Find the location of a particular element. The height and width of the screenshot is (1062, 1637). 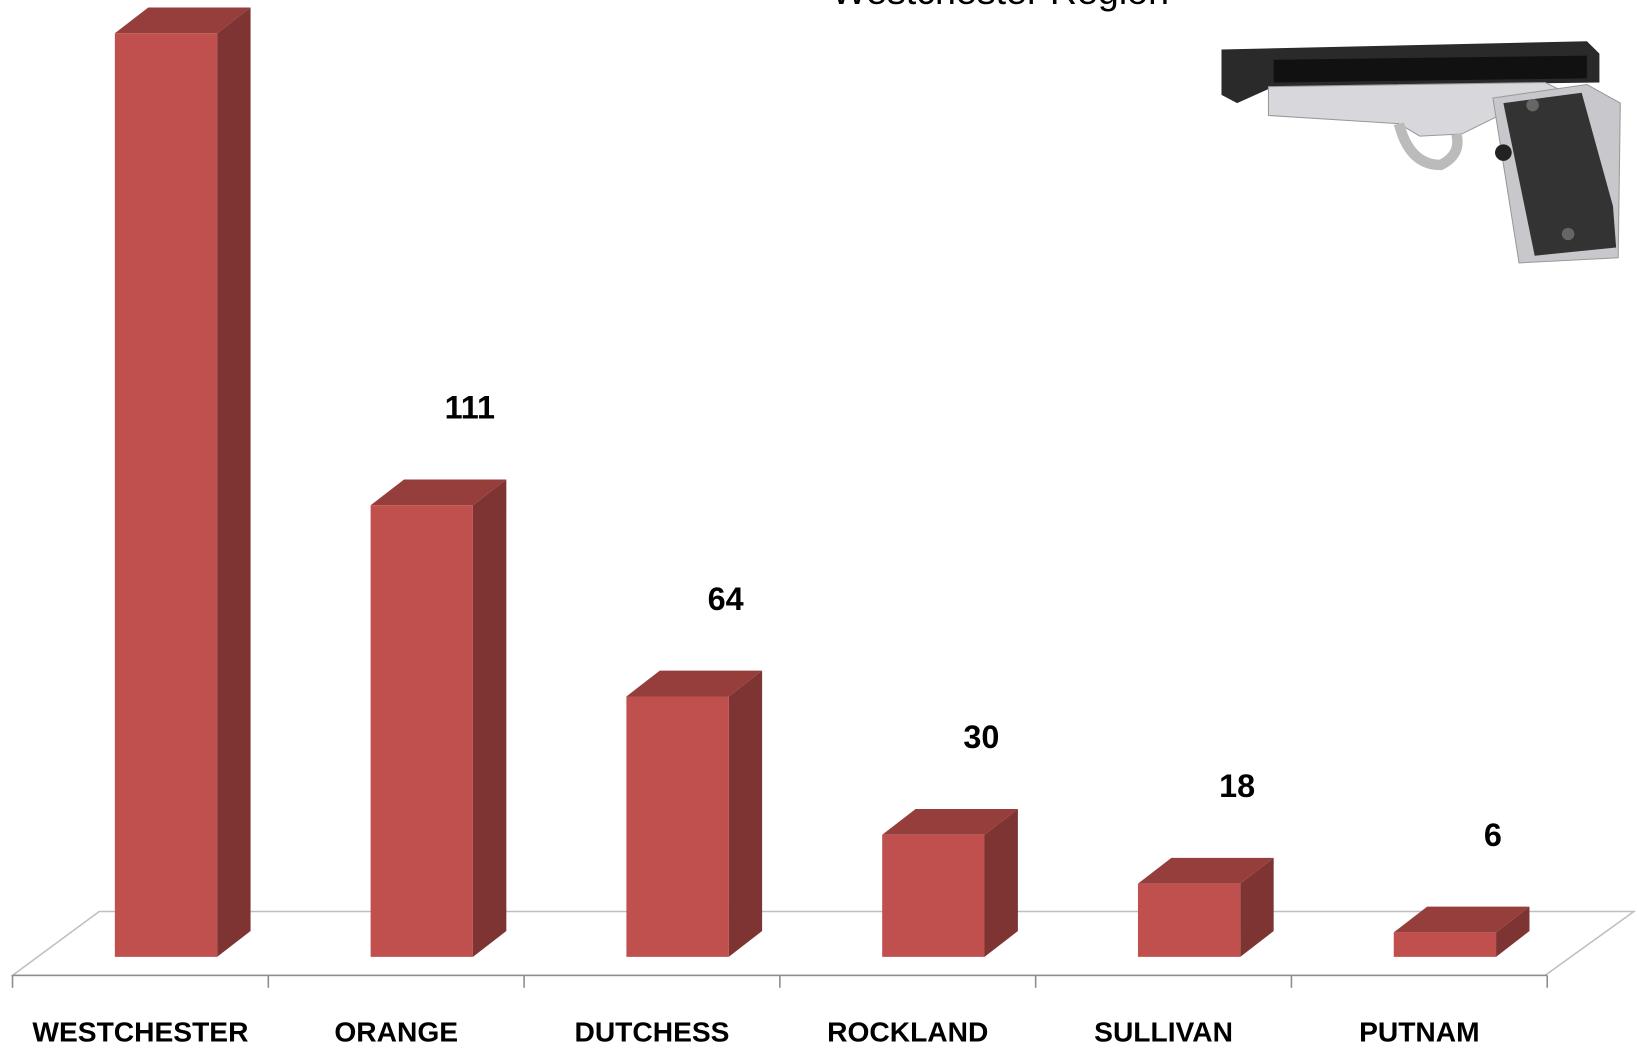

value-label: 6 is located at coordinates (1493, 835).